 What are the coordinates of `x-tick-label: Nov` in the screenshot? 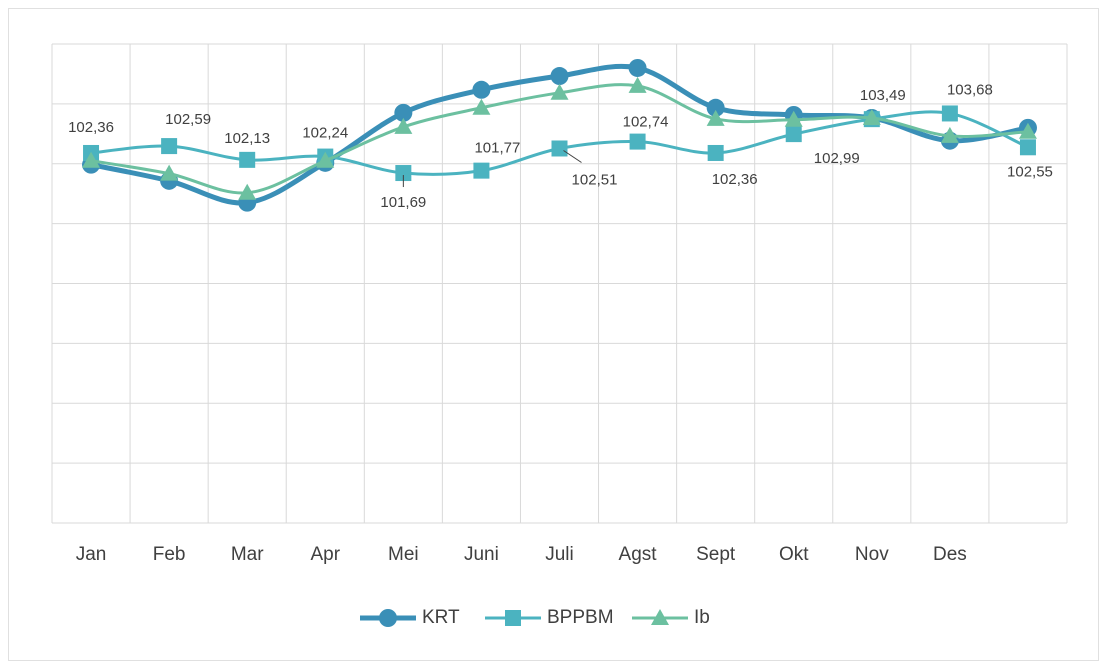 It's located at (872, 554).